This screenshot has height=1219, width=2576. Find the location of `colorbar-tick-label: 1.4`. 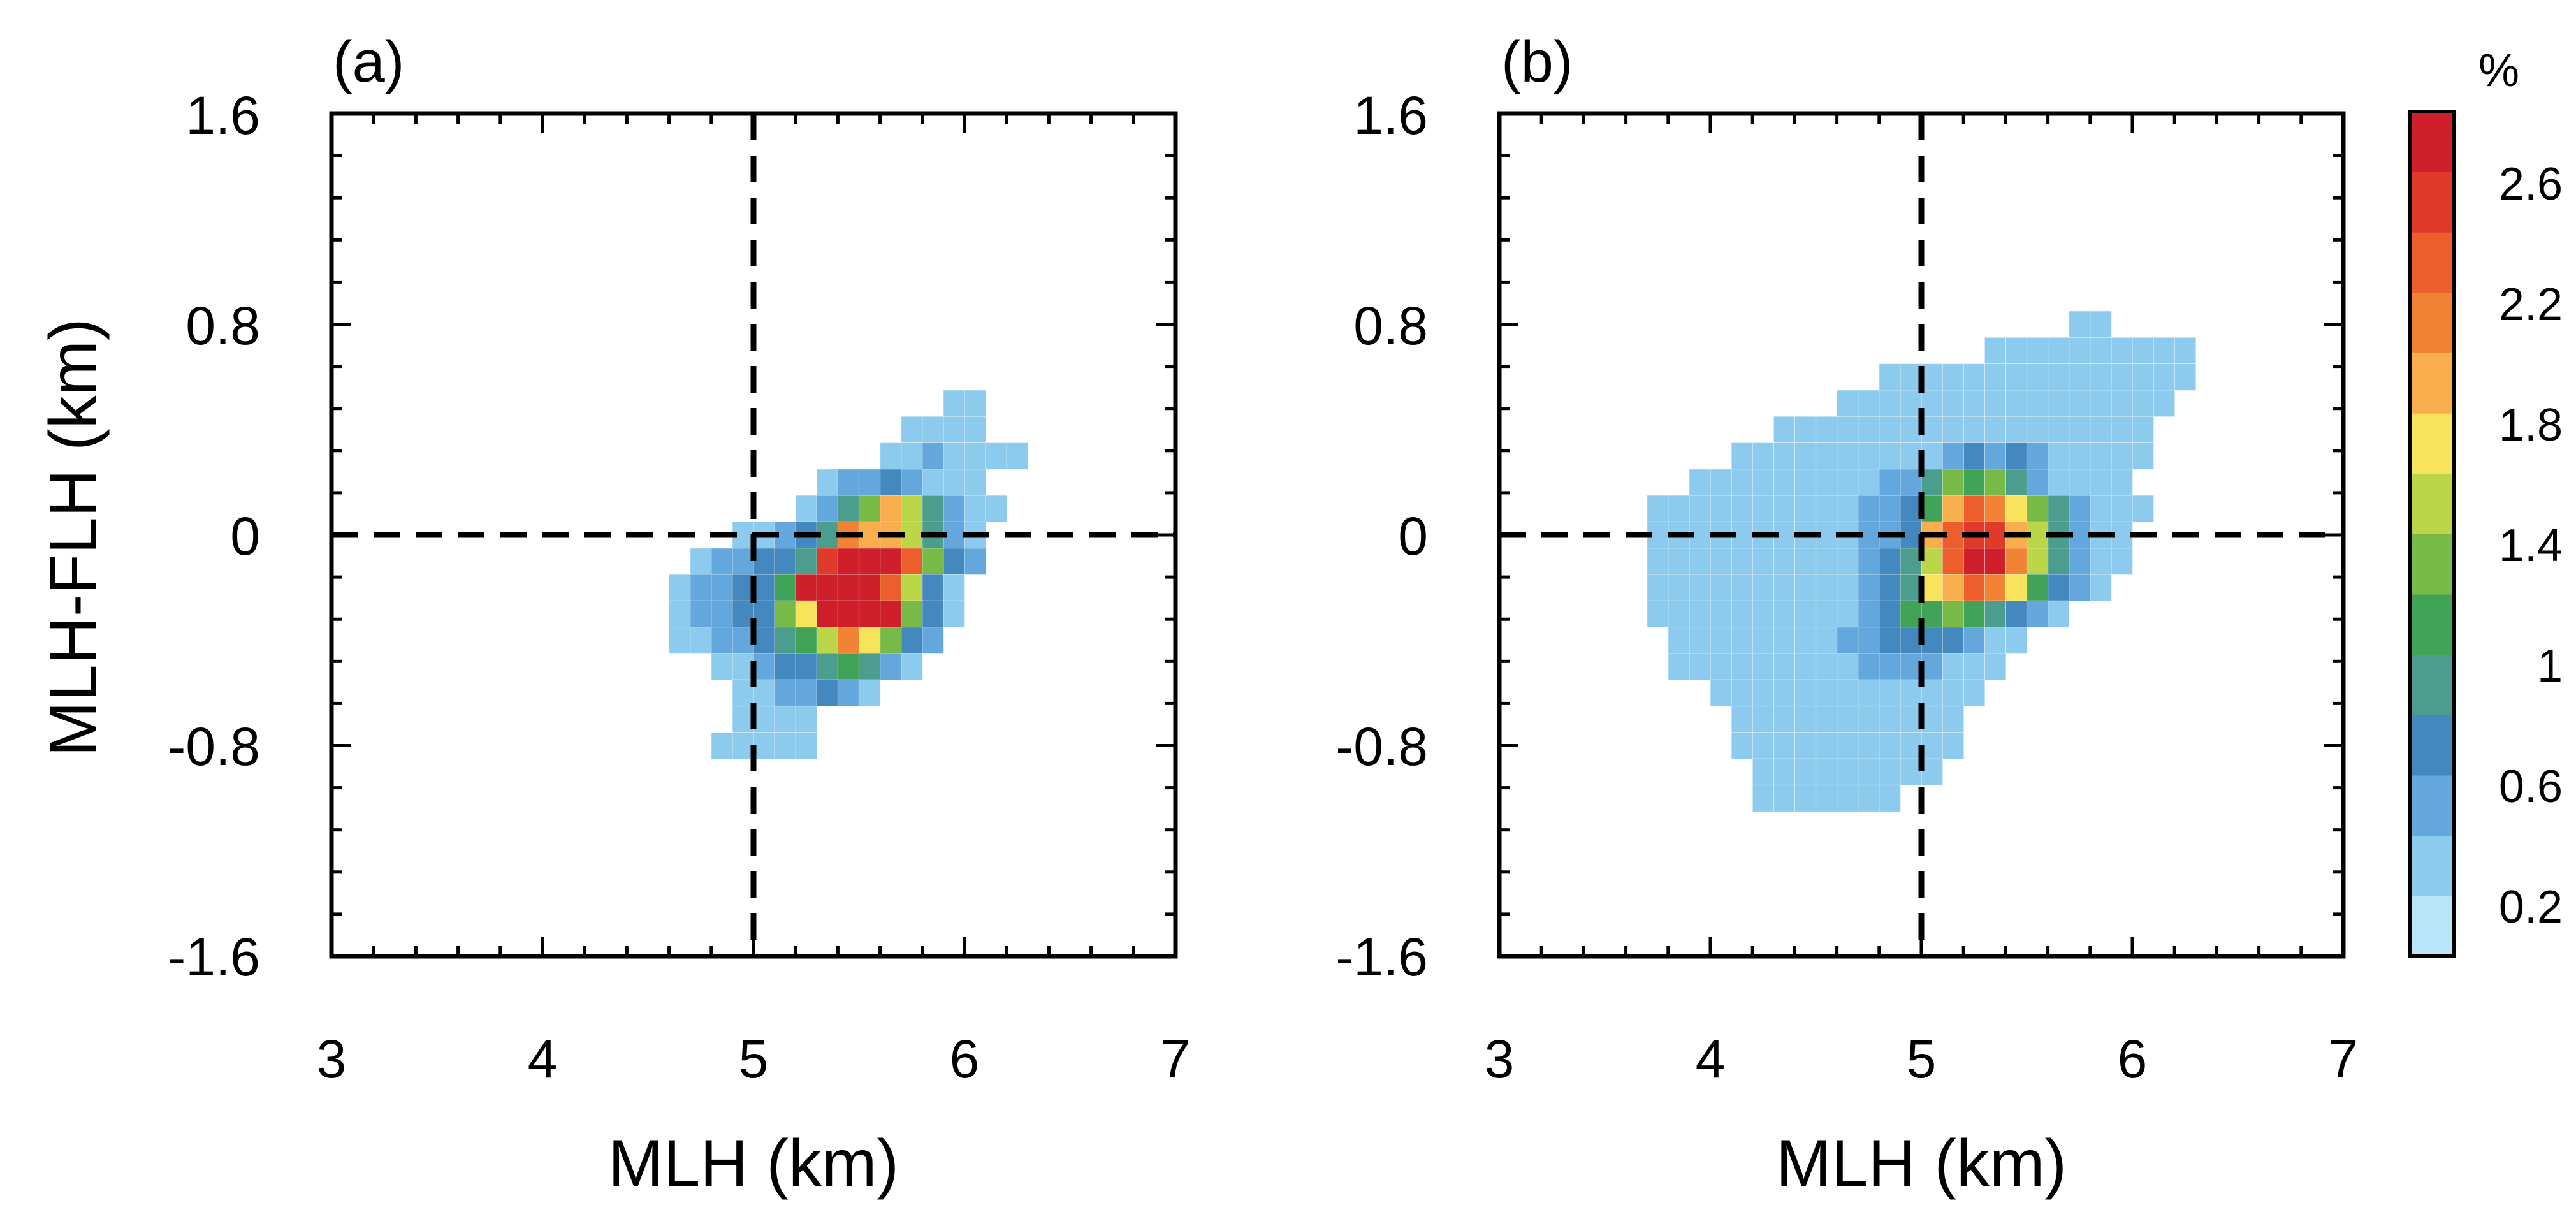

colorbar-tick-label: 1.4 is located at coordinates (2531, 545).